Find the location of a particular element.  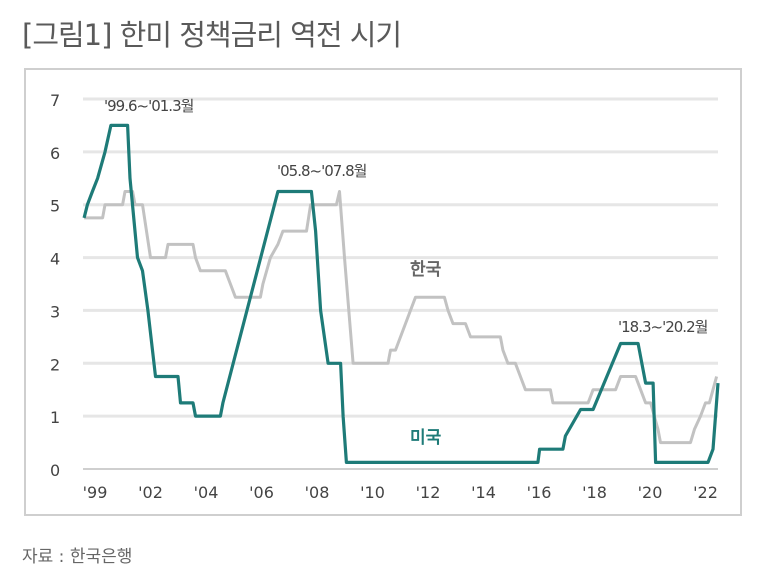

y-tick-label: 0 is located at coordinates (55, 470).